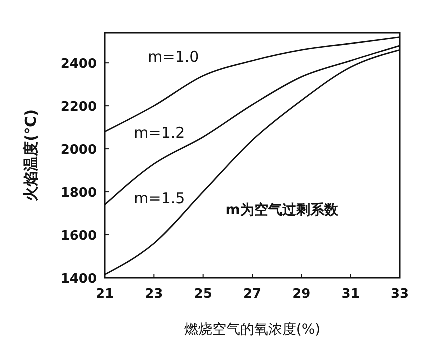 Image resolution: width=432 pixels, height=344 pixels. I want to click on series-label: m=1.5, so click(160, 199).